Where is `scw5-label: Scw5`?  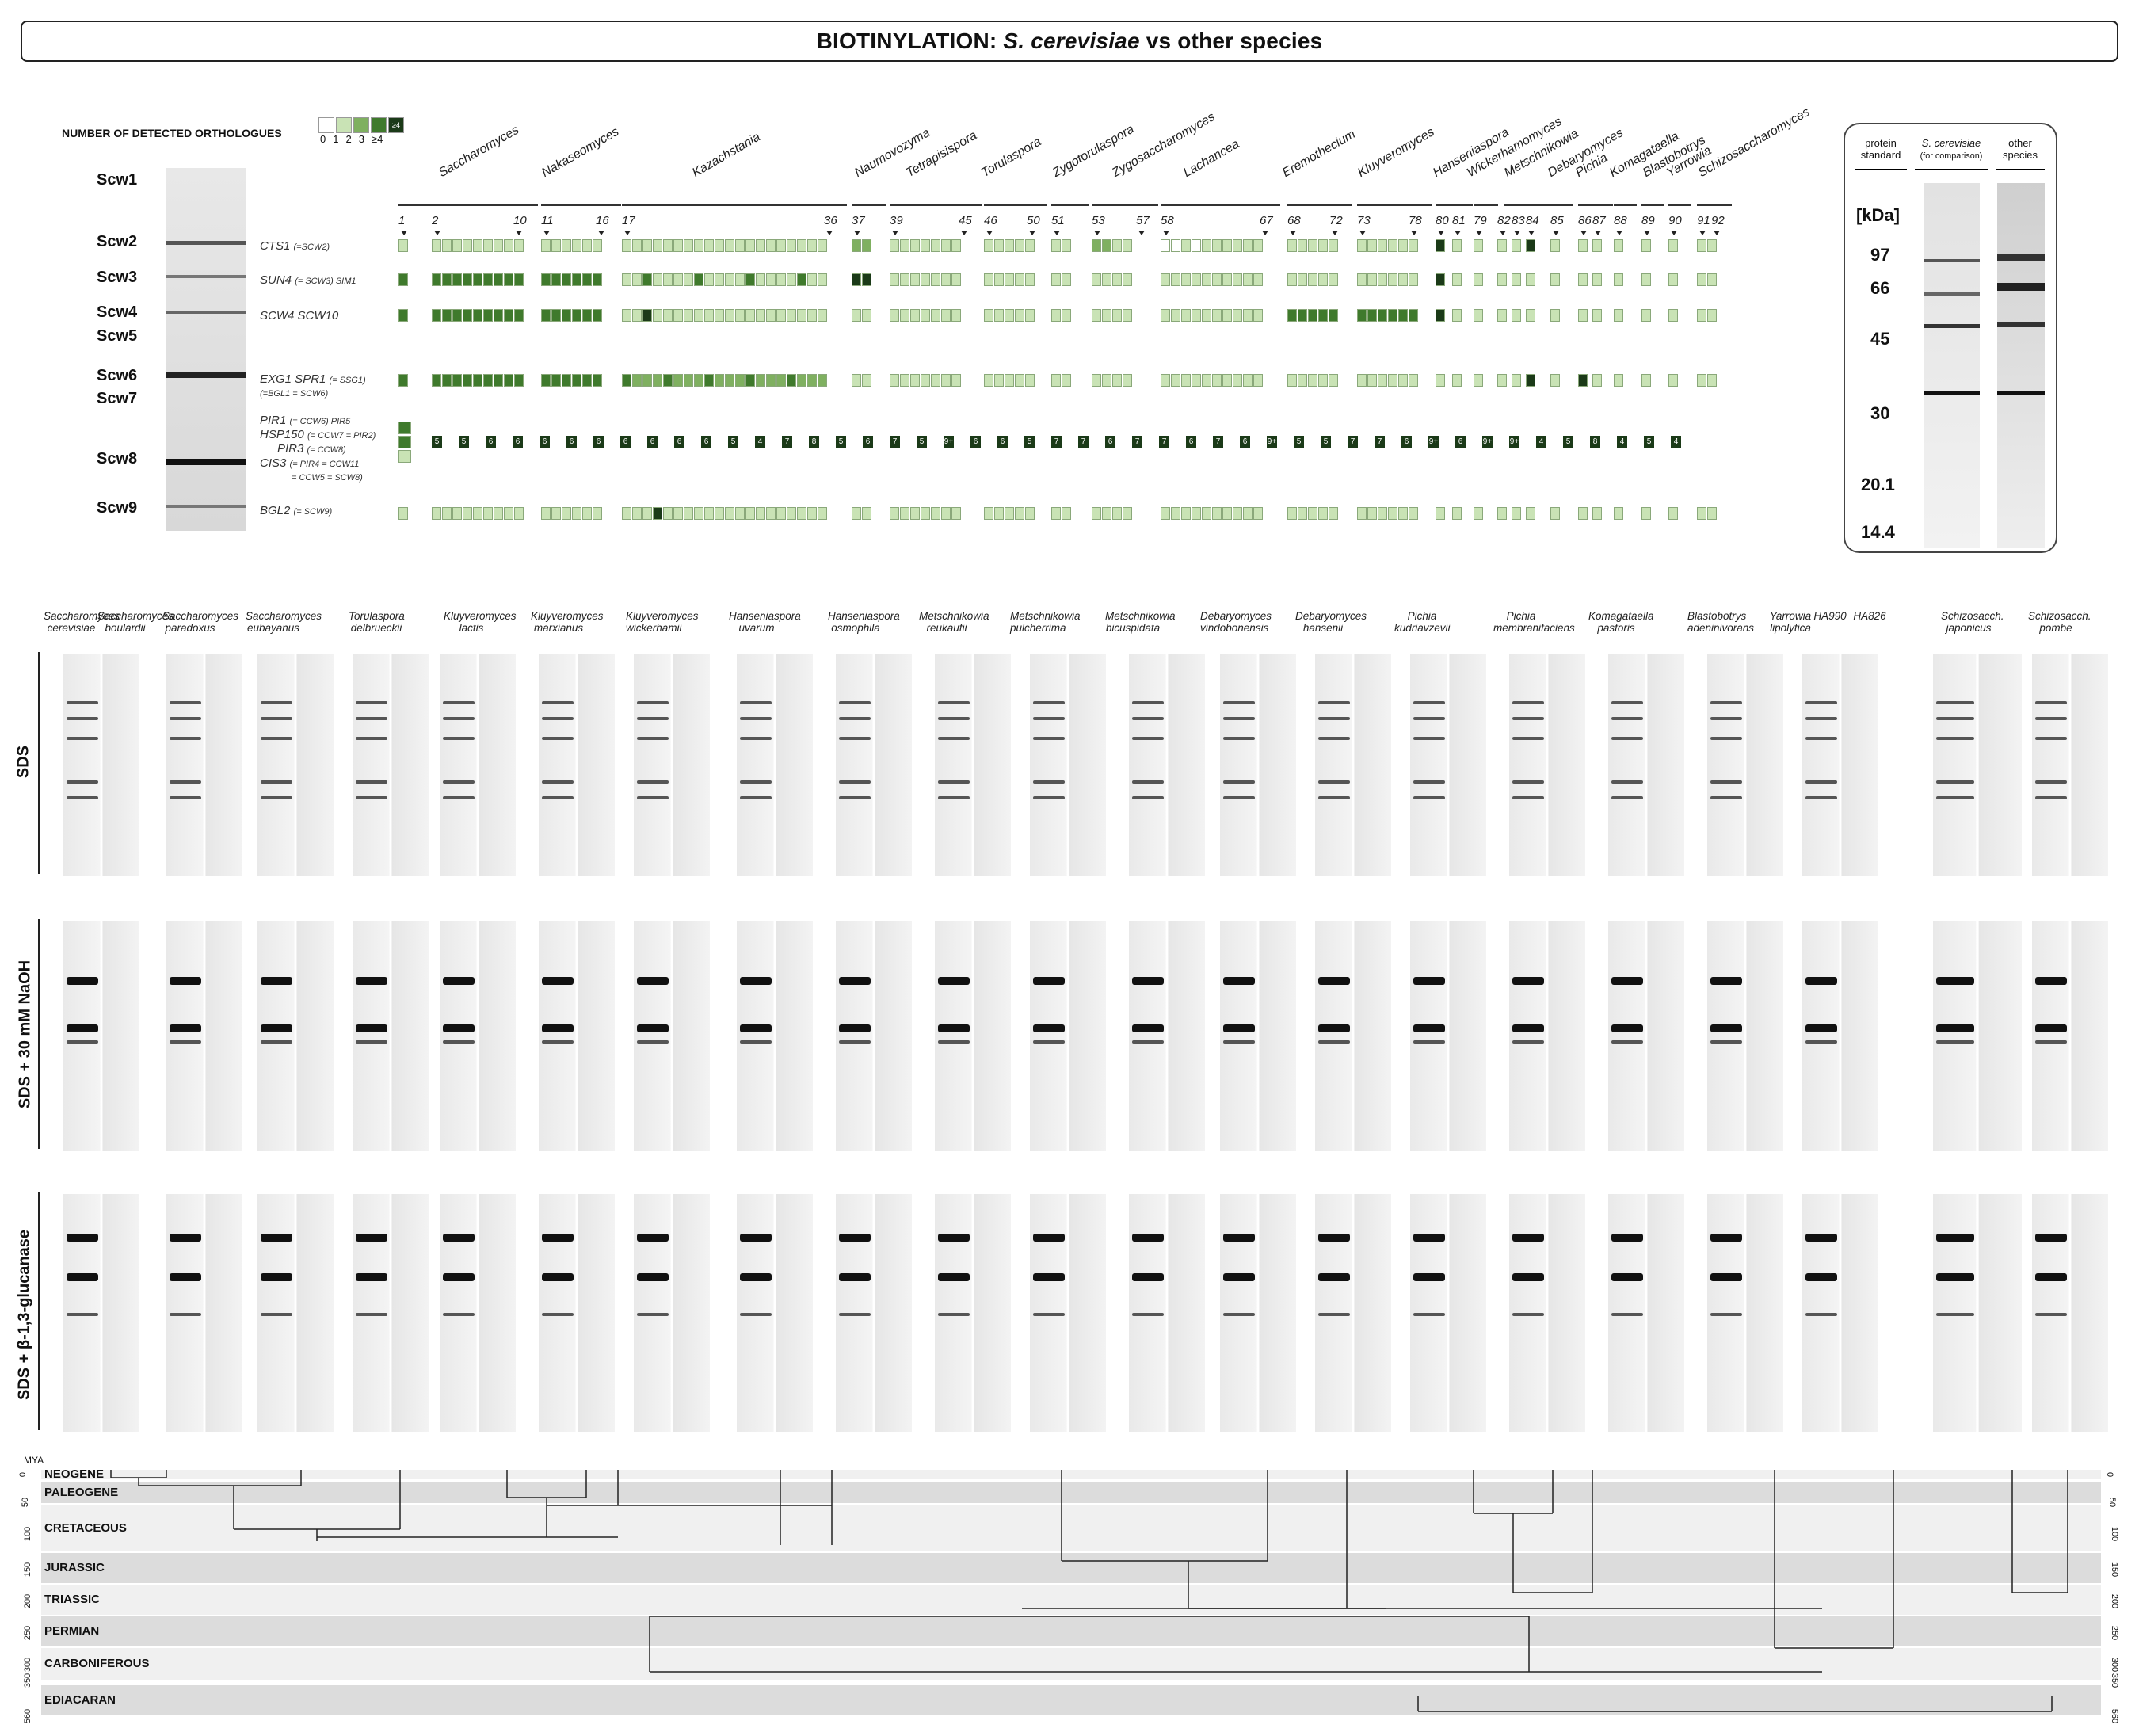
scw5-label: Scw5 is located at coordinates (118, 336).